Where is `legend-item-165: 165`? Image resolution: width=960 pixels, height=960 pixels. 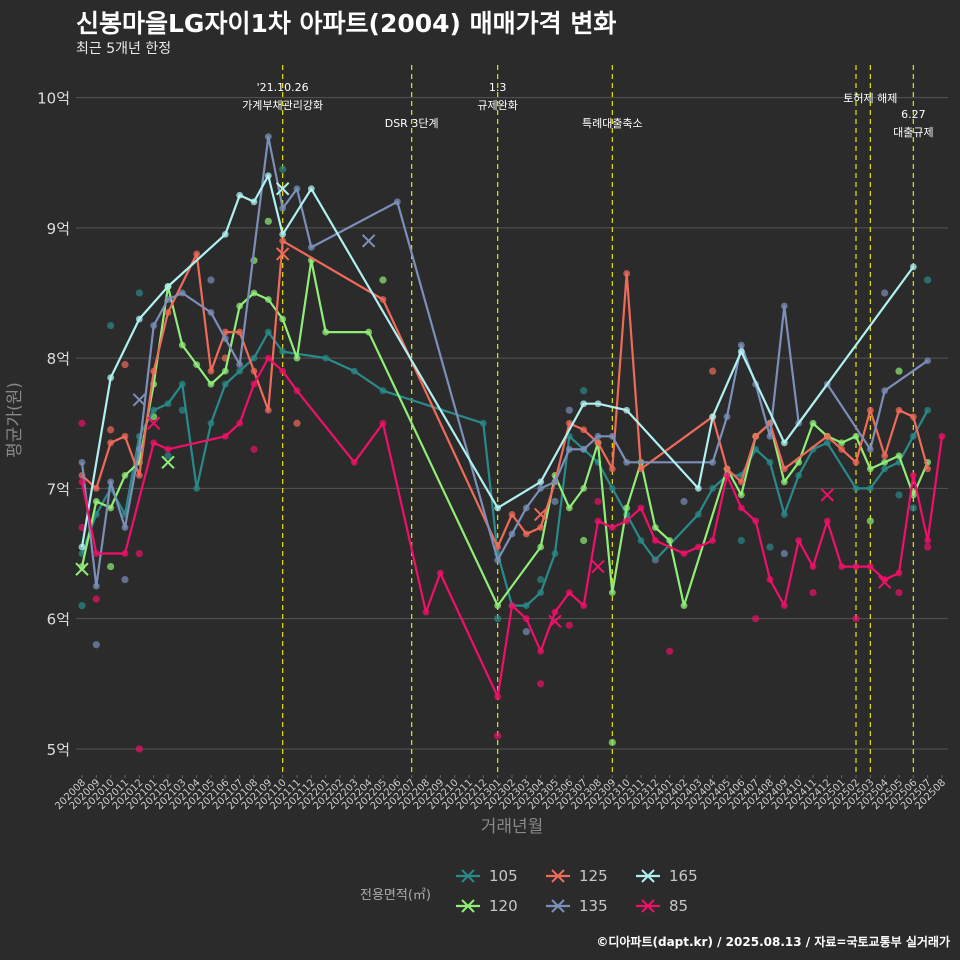 legend-item-165: 165 is located at coordinates (666, 876).